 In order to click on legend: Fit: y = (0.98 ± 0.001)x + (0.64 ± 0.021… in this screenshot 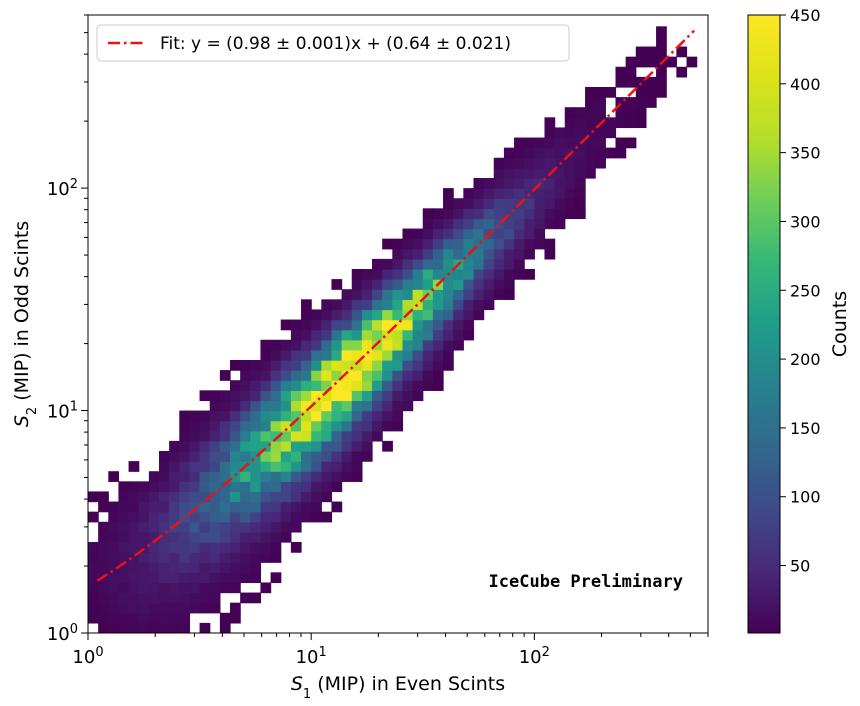, I will do `click(333, 43)`.